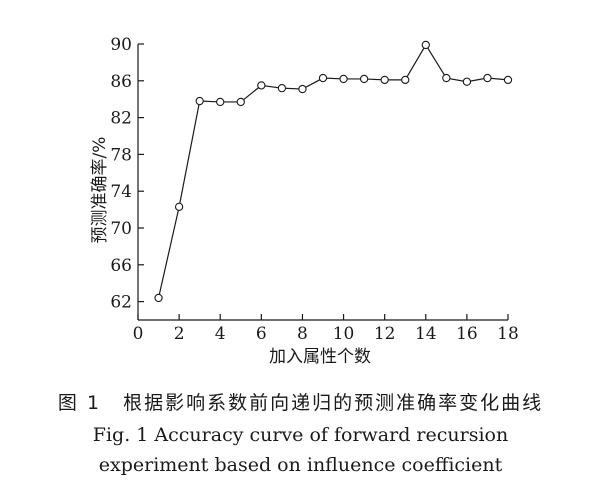 The width and height of the screenshot is (601, 489). What do you see at coordinates (121, 119) in the screenshot?
I see `y-tick-label: 82` at bounding box center [121, 119].